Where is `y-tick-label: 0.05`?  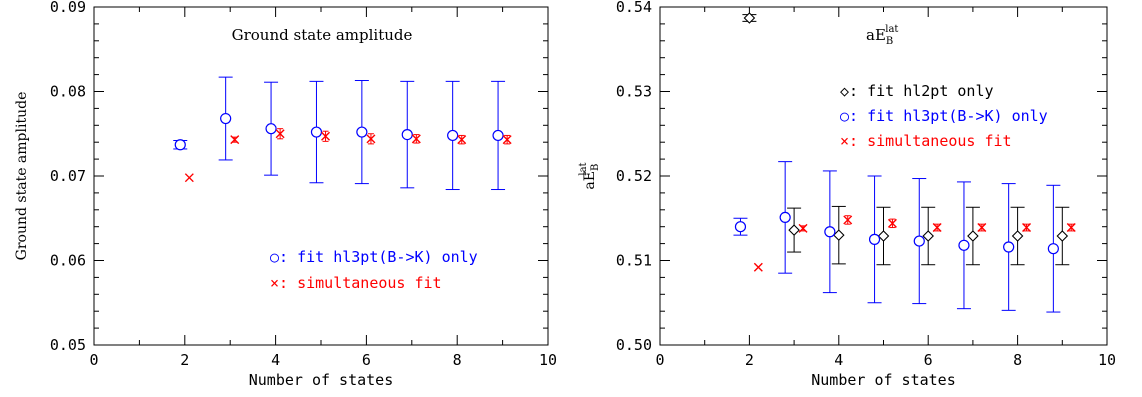
y-tick-label: 0.05 is located at coordinates (68, 345).